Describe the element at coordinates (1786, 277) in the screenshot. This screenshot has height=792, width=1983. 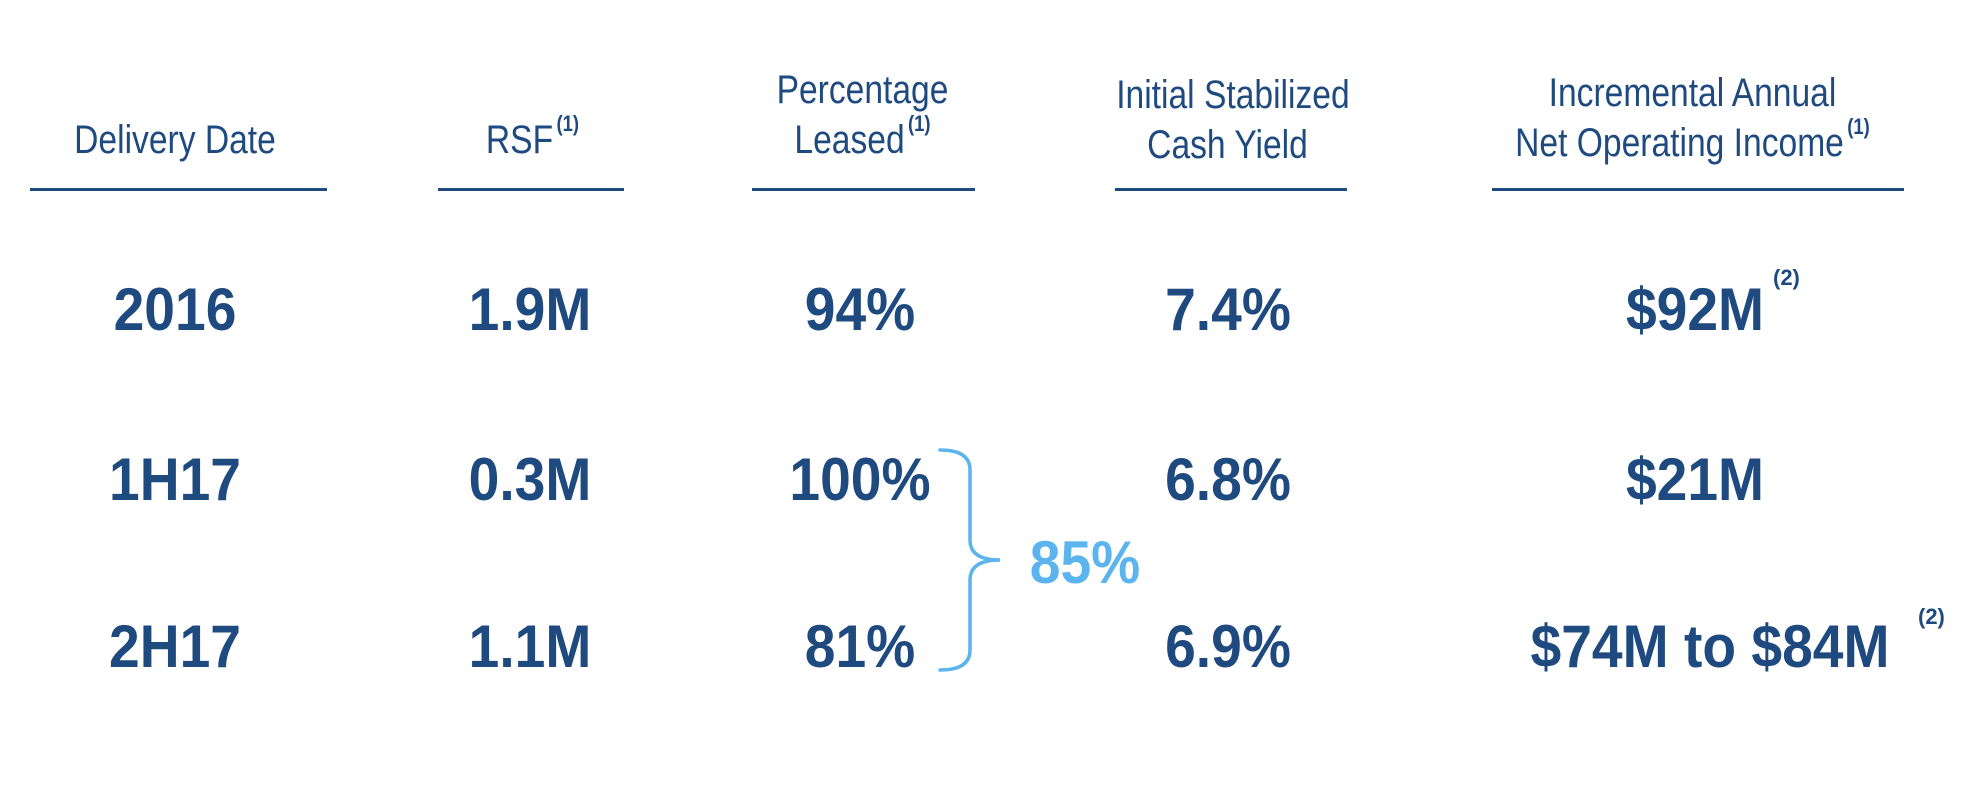
I see `row-2016-noi-footnote: (2)` at that location.